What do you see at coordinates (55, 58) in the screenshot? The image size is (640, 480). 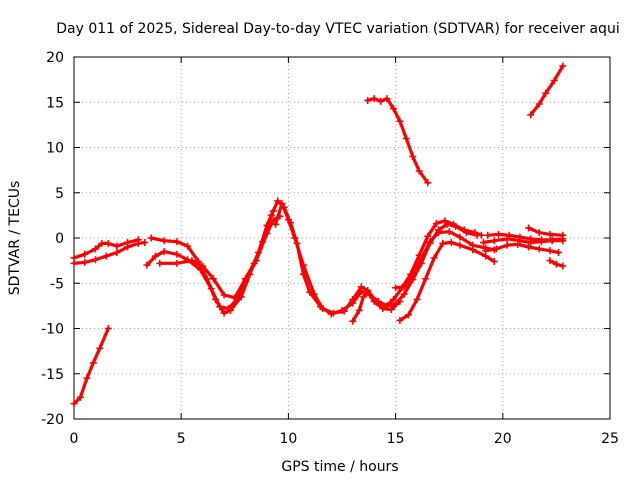 I see `y-tick-label: 20` at bounding box center [55, 58].